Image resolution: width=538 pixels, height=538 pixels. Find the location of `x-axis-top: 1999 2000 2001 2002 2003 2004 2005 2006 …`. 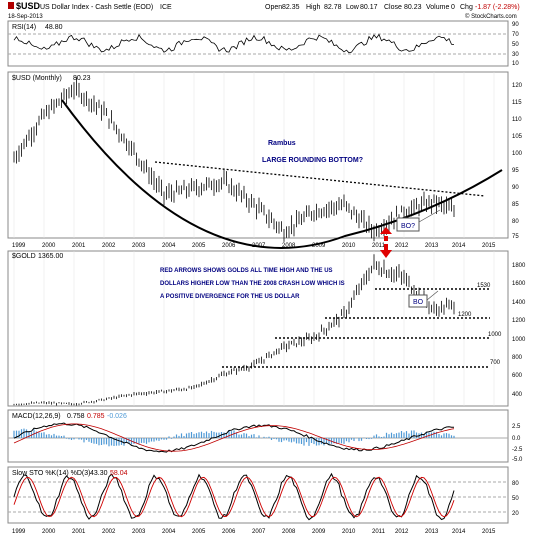

x-axis-top: 1999 2000 2001 2002 2003 2004 2005 2006 … is located at coordinates (254, 246).